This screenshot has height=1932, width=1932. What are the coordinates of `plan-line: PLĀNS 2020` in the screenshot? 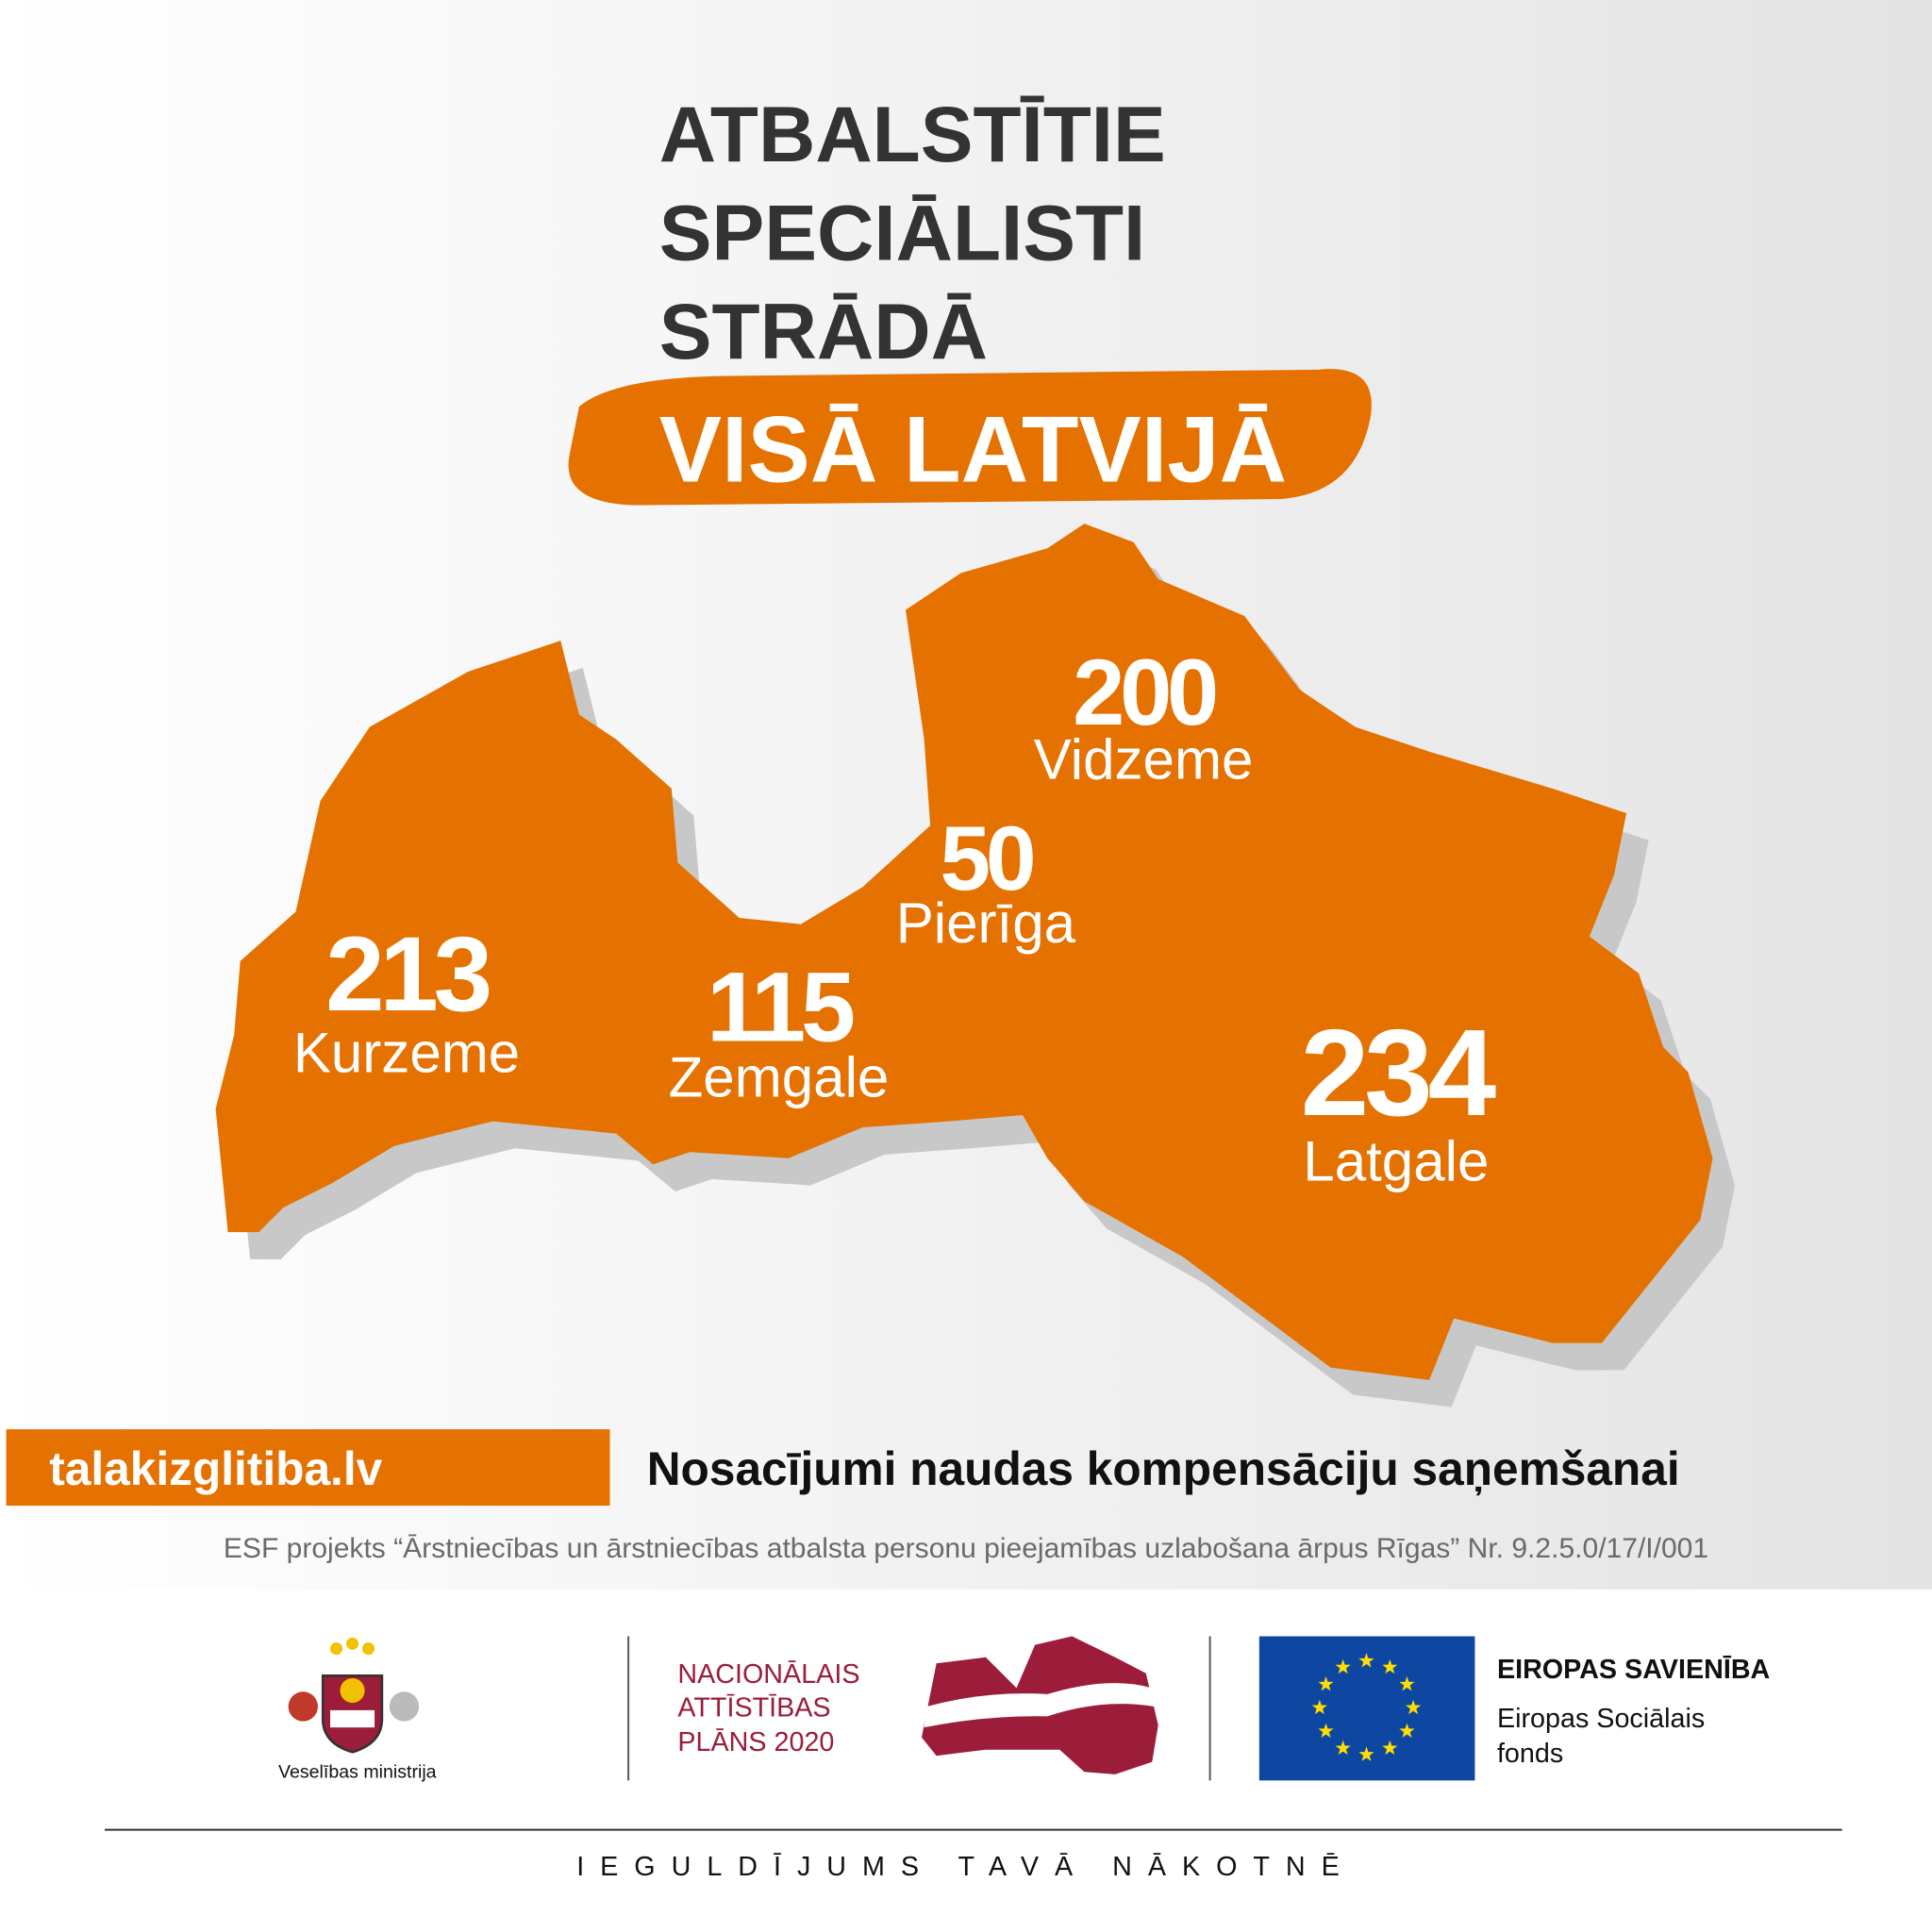 It's located at (756, 1742).